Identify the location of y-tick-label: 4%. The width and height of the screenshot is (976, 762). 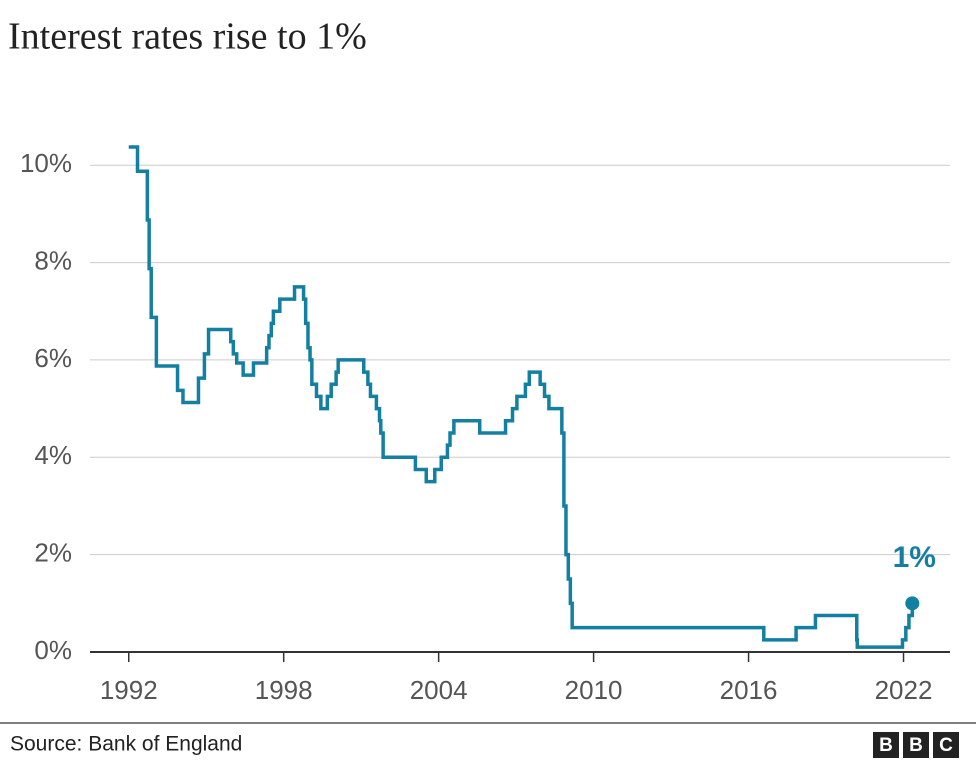
(53, 455).